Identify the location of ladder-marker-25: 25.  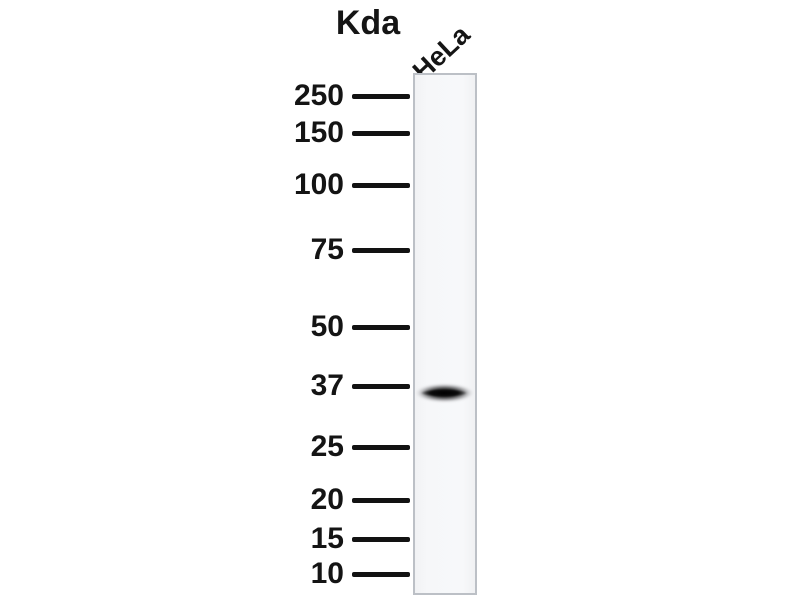
(352, 447).